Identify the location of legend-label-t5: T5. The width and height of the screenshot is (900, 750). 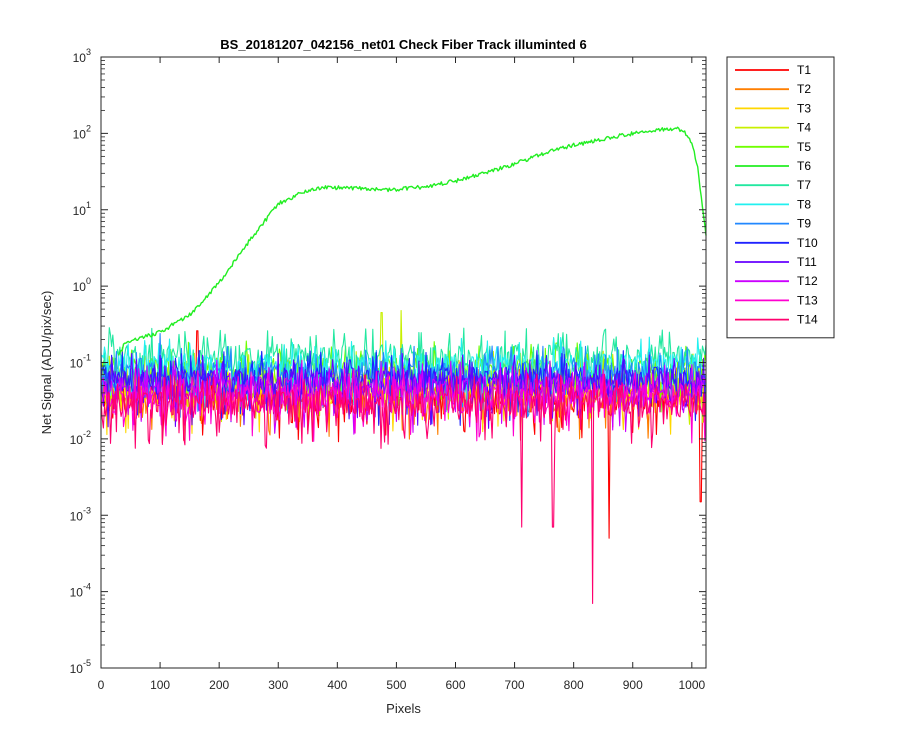
(804, 147).